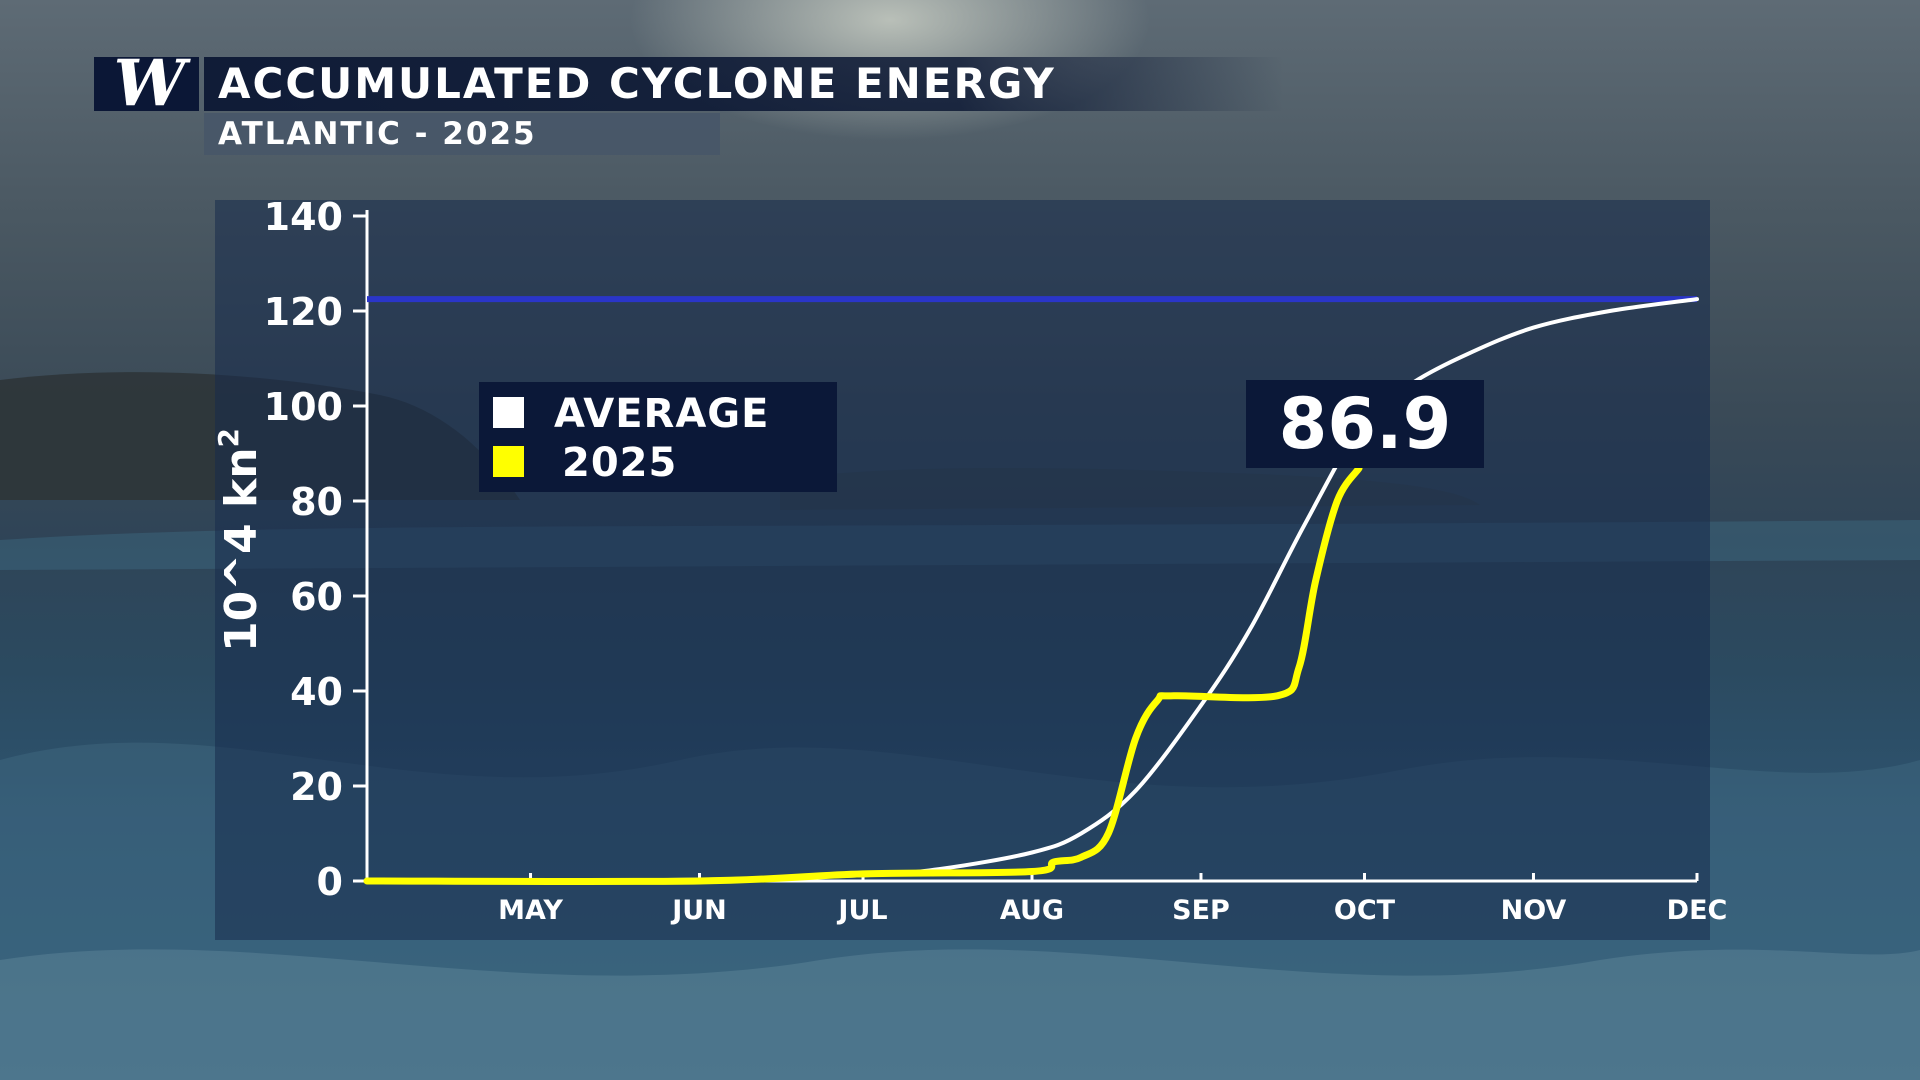  What do you see at coordinates (1365, 424) in the screenshot?
I see `current-value-callout: 86.9` at bounding box center [1365, 424].